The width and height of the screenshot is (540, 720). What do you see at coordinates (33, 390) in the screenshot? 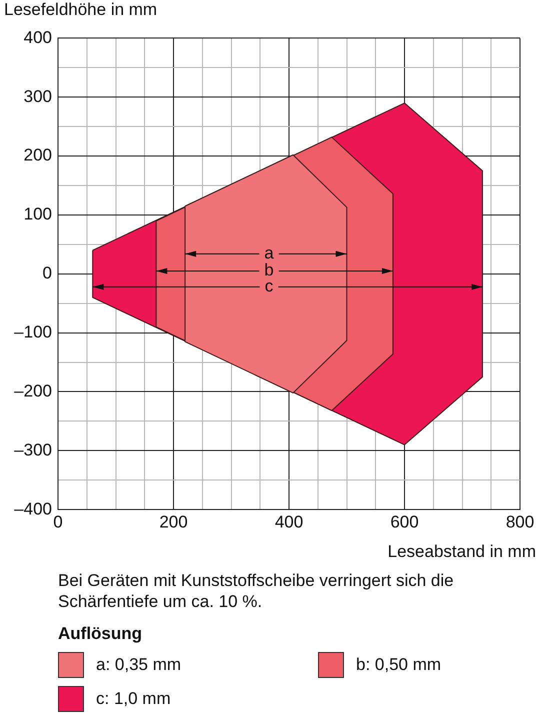
I see `y-tick-label: –200` at bounding box center [33, 390].